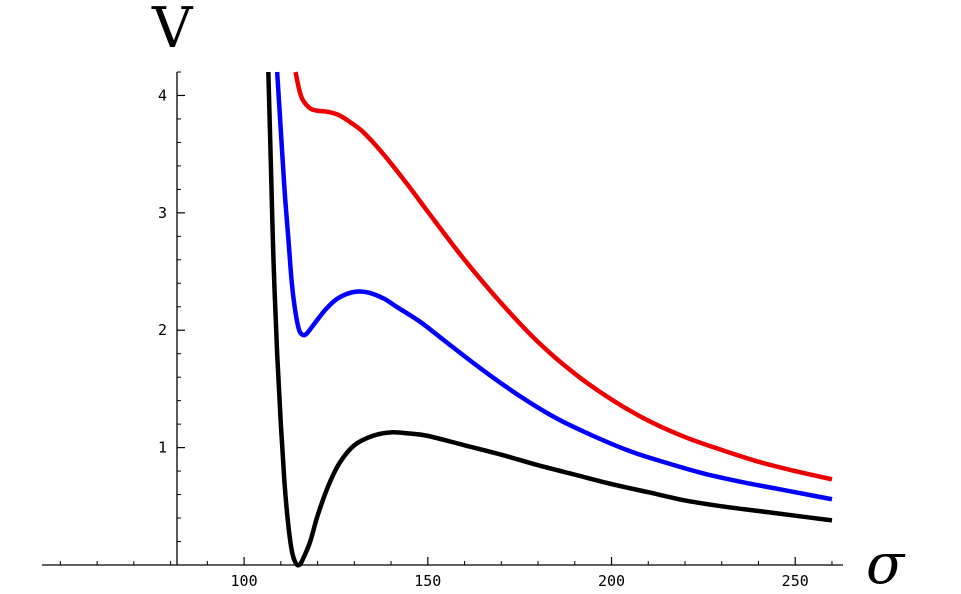  I want to click on x-tick-label: 100, so click(244, 581).